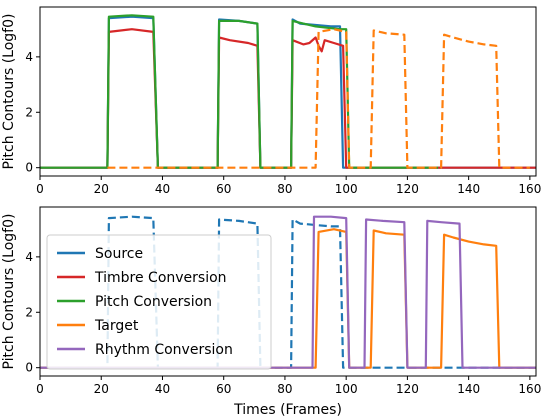 The height and width of the screenshot is (418, 542). Describe the element at coordinates (164, 350) in the screenshot. I see `legend-label: Rhythm Conversion` at that location.